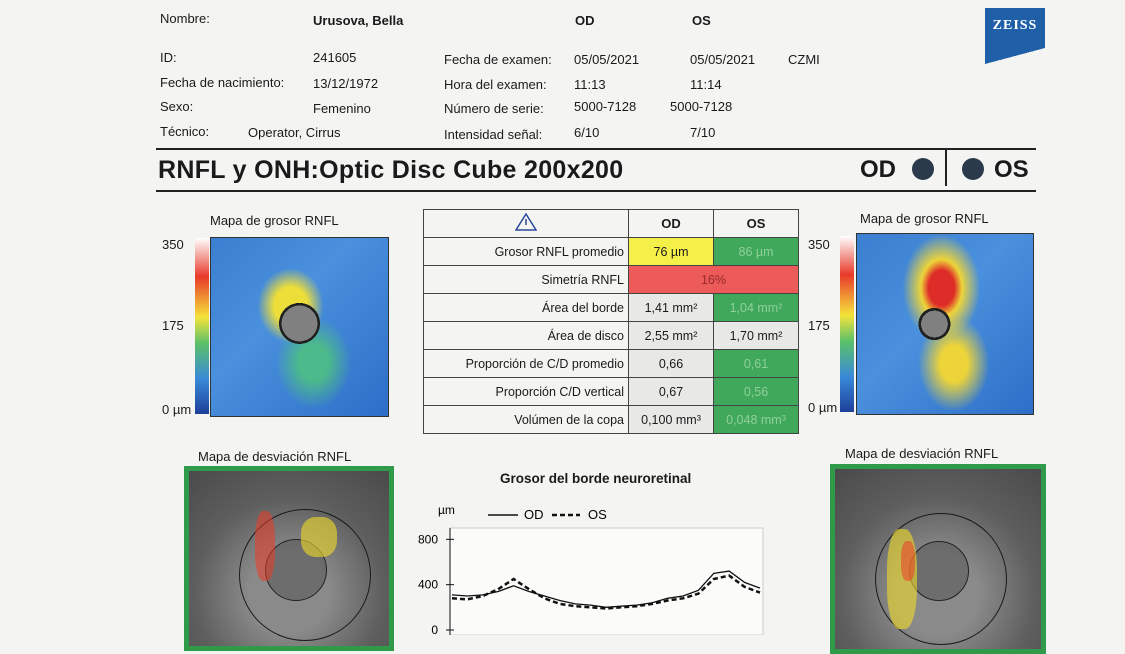 The width and height of the screenshot is (1125, 654). Describe the element at coordinates (923, 169) in the screenshot. I see `od-eye-icon` at that location.